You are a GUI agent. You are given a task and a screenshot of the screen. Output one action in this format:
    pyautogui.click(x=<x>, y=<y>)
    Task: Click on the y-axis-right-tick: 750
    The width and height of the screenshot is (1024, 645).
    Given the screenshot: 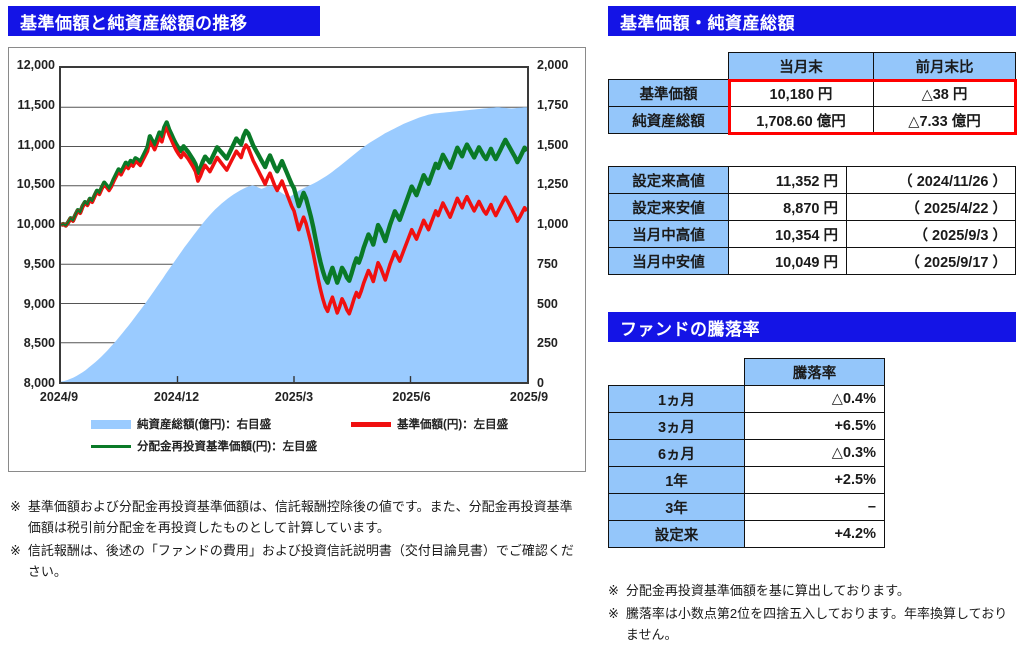 What is the action you would take?
    pyautogui.click(x=547, y=263)
    